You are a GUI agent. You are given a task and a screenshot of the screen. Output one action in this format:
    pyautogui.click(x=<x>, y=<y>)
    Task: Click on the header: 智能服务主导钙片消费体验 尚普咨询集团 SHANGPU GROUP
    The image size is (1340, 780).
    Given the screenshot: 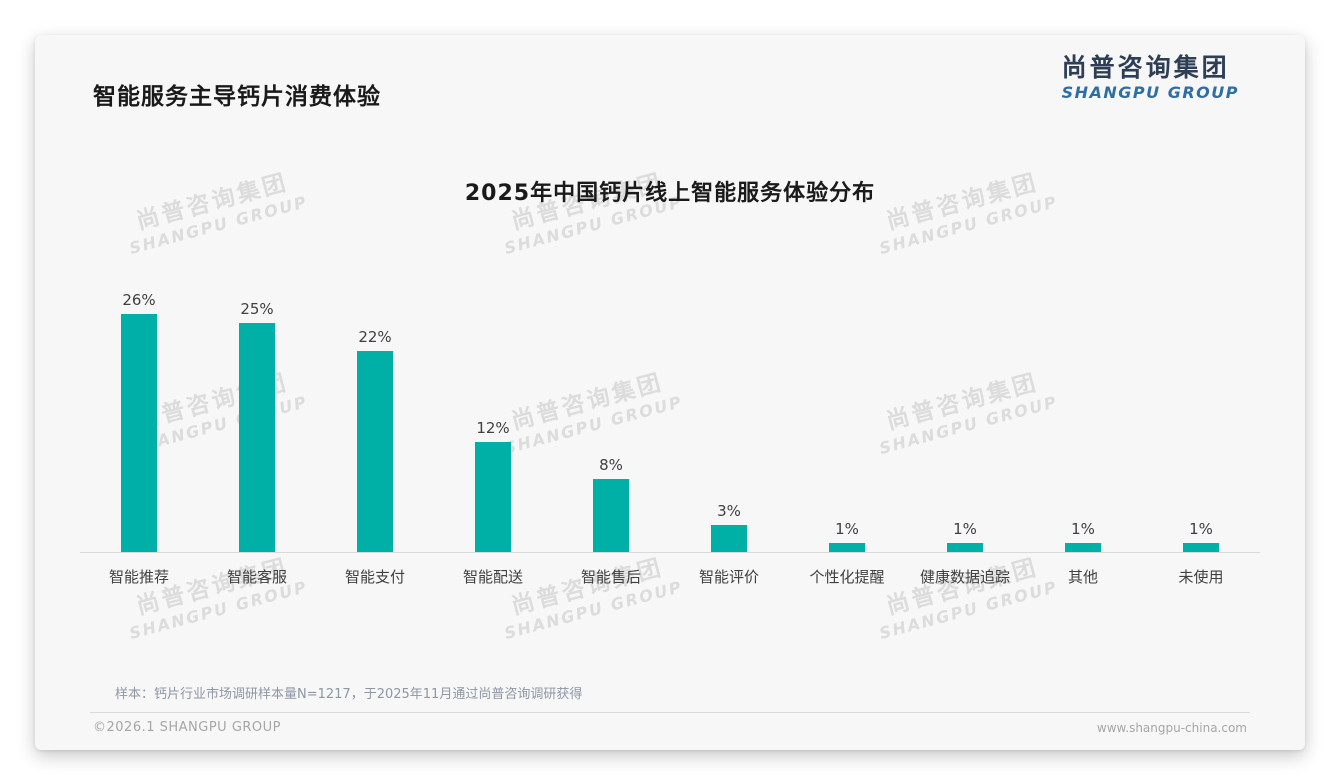 What is the action you would take?
    pyautogui.click(x=670, y=72)
    